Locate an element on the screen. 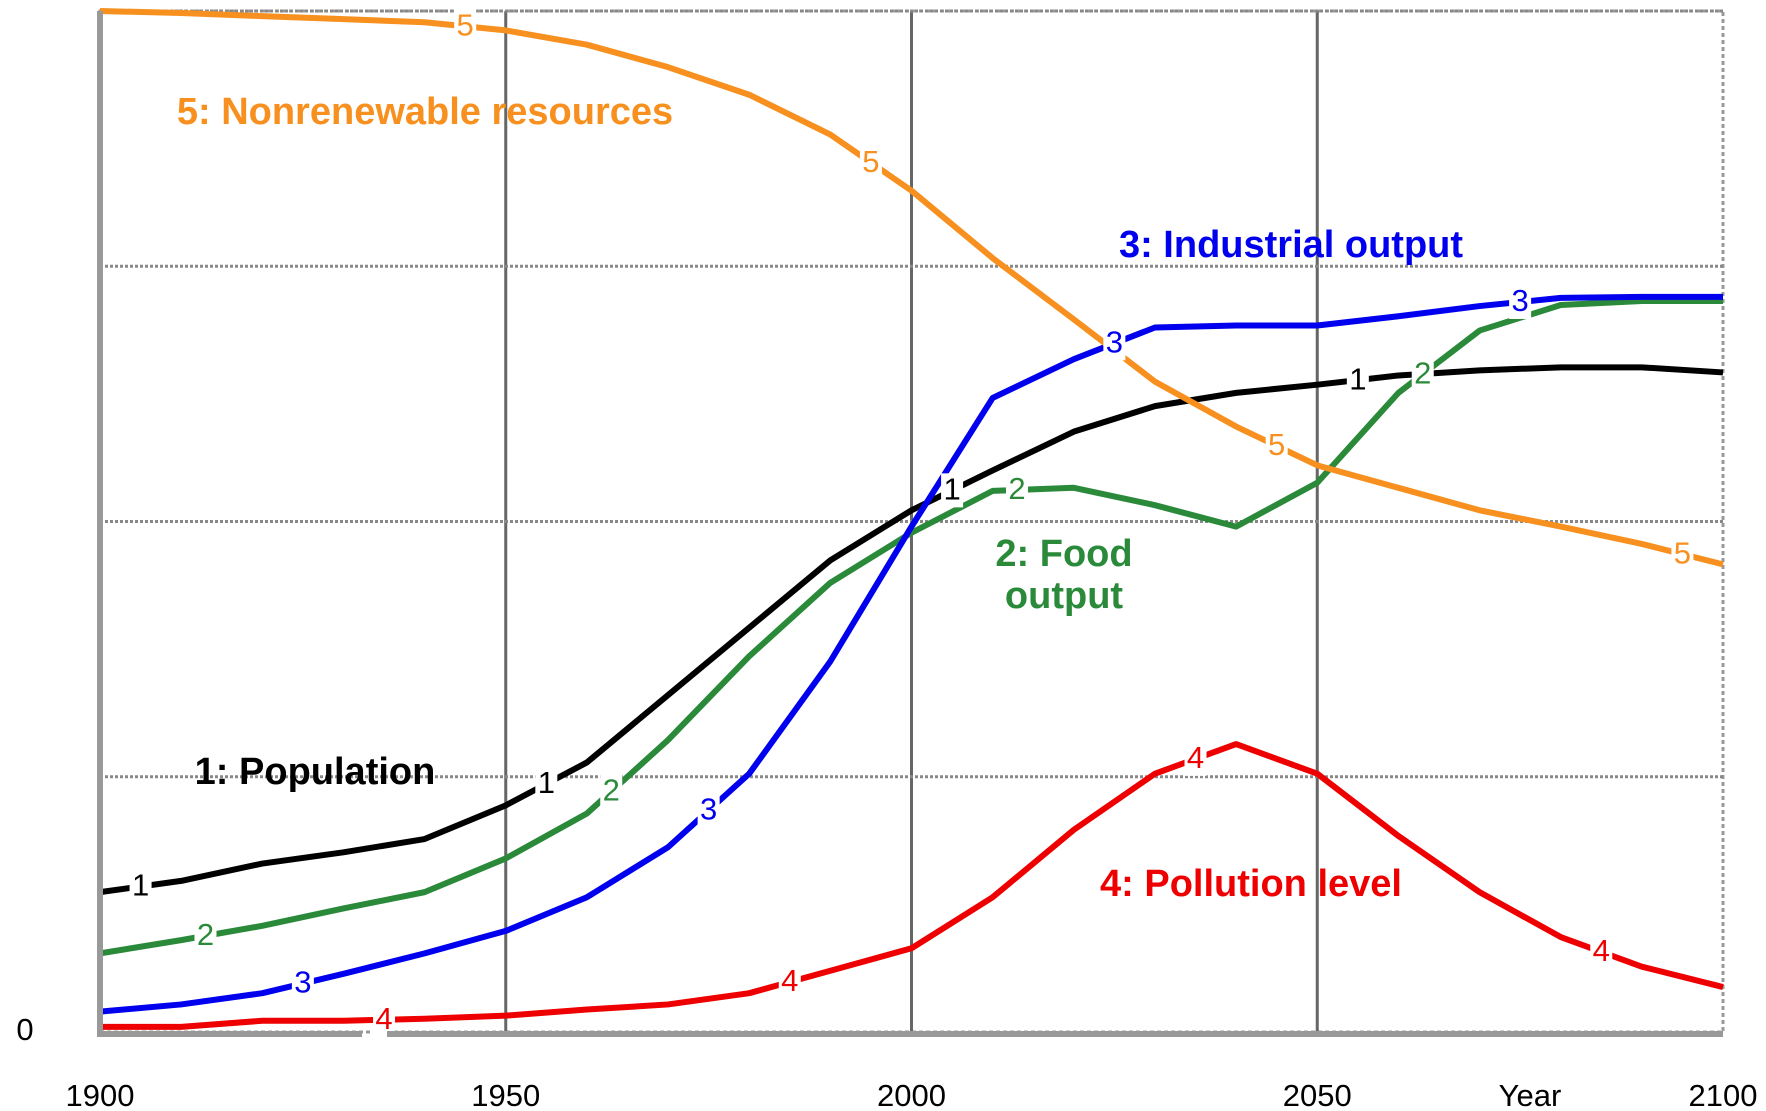 This screenshot has width=1766, height=1111. series-label: 2: Food output is located at coordinates (1064, 575).